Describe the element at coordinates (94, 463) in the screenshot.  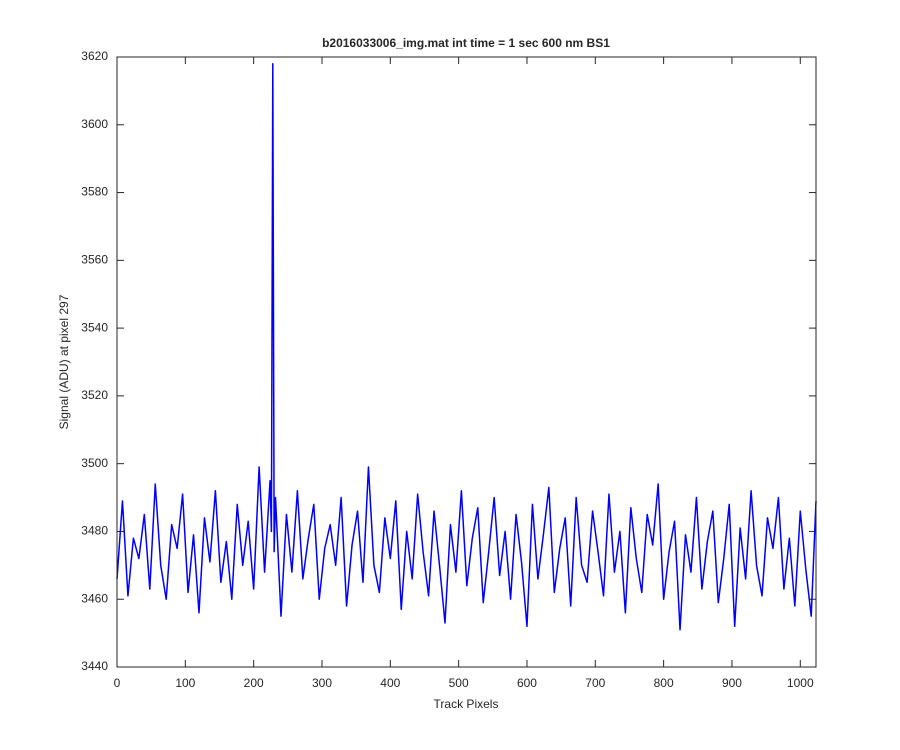
I see `y-tick-label: 3500` at that location.